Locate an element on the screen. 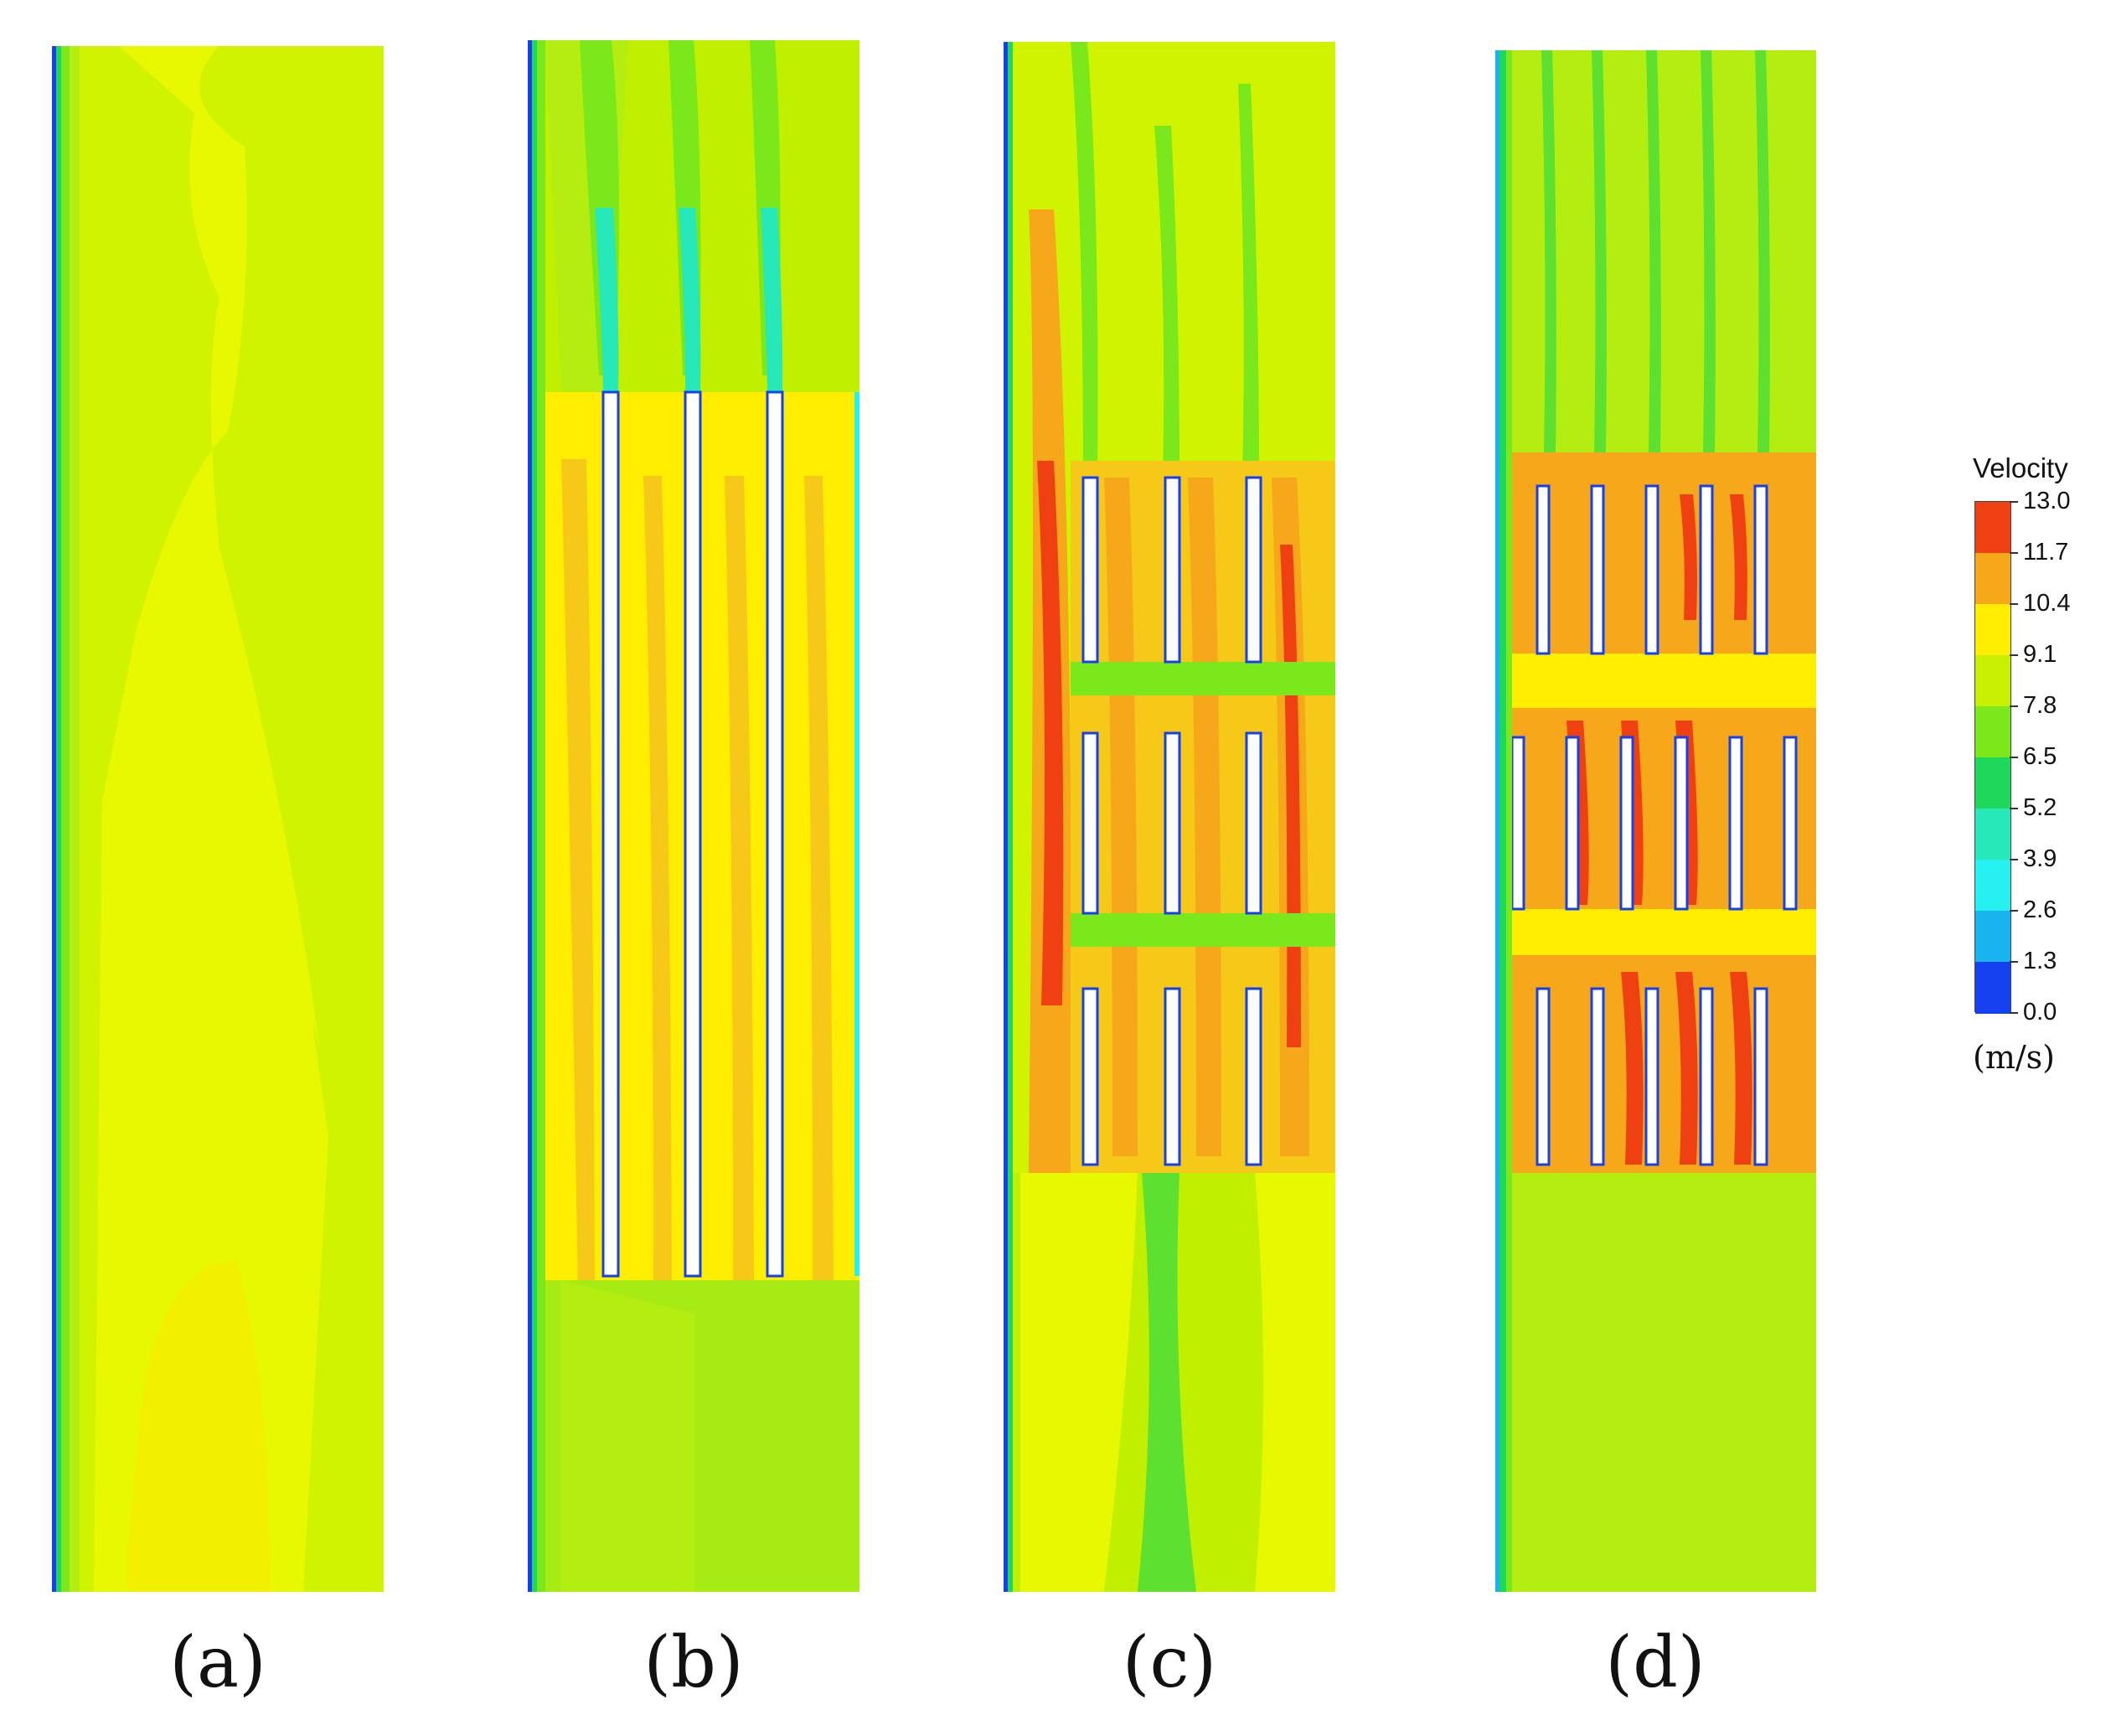  velocity-contour-c is located at coordinates (1169, 817).